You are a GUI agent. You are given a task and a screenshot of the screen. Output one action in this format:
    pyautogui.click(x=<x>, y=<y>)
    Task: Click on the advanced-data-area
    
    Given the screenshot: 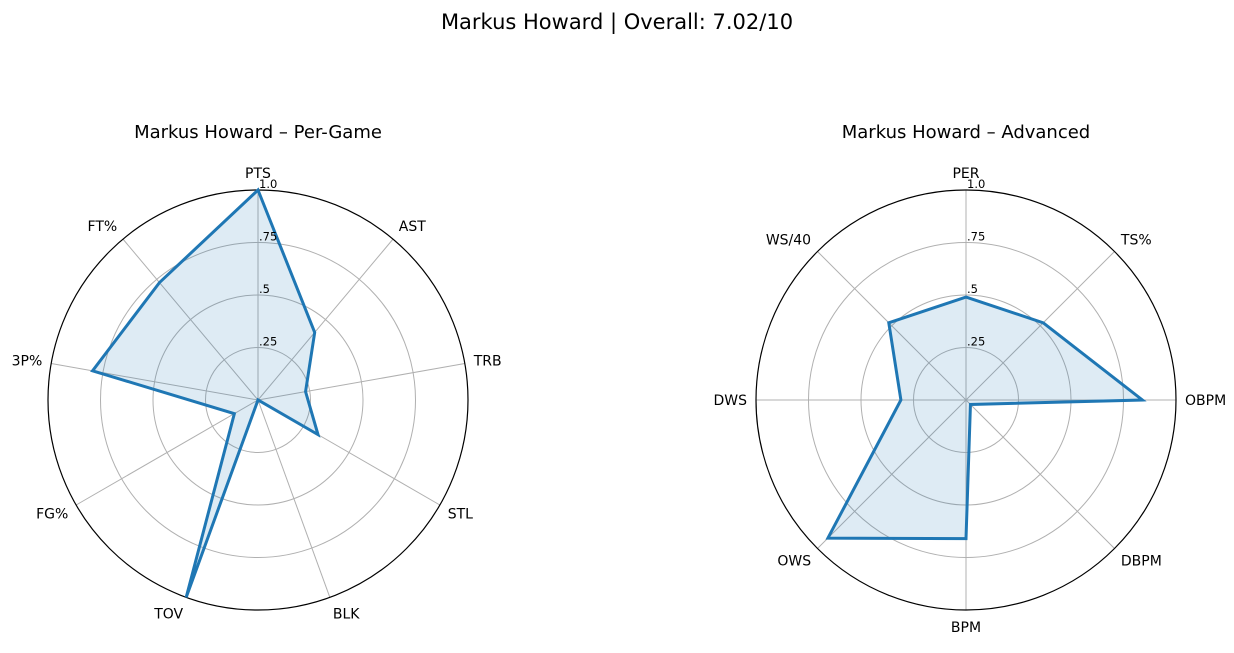 What is the action you would take?
    pyautogui.click(x=985, y=418)
    